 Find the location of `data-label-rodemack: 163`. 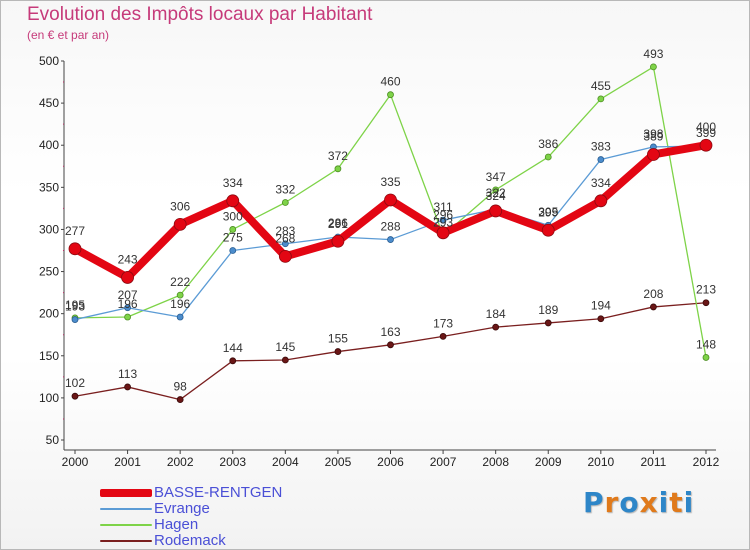

data-label-rodemack: 163 is located at coordinates (390, 332).